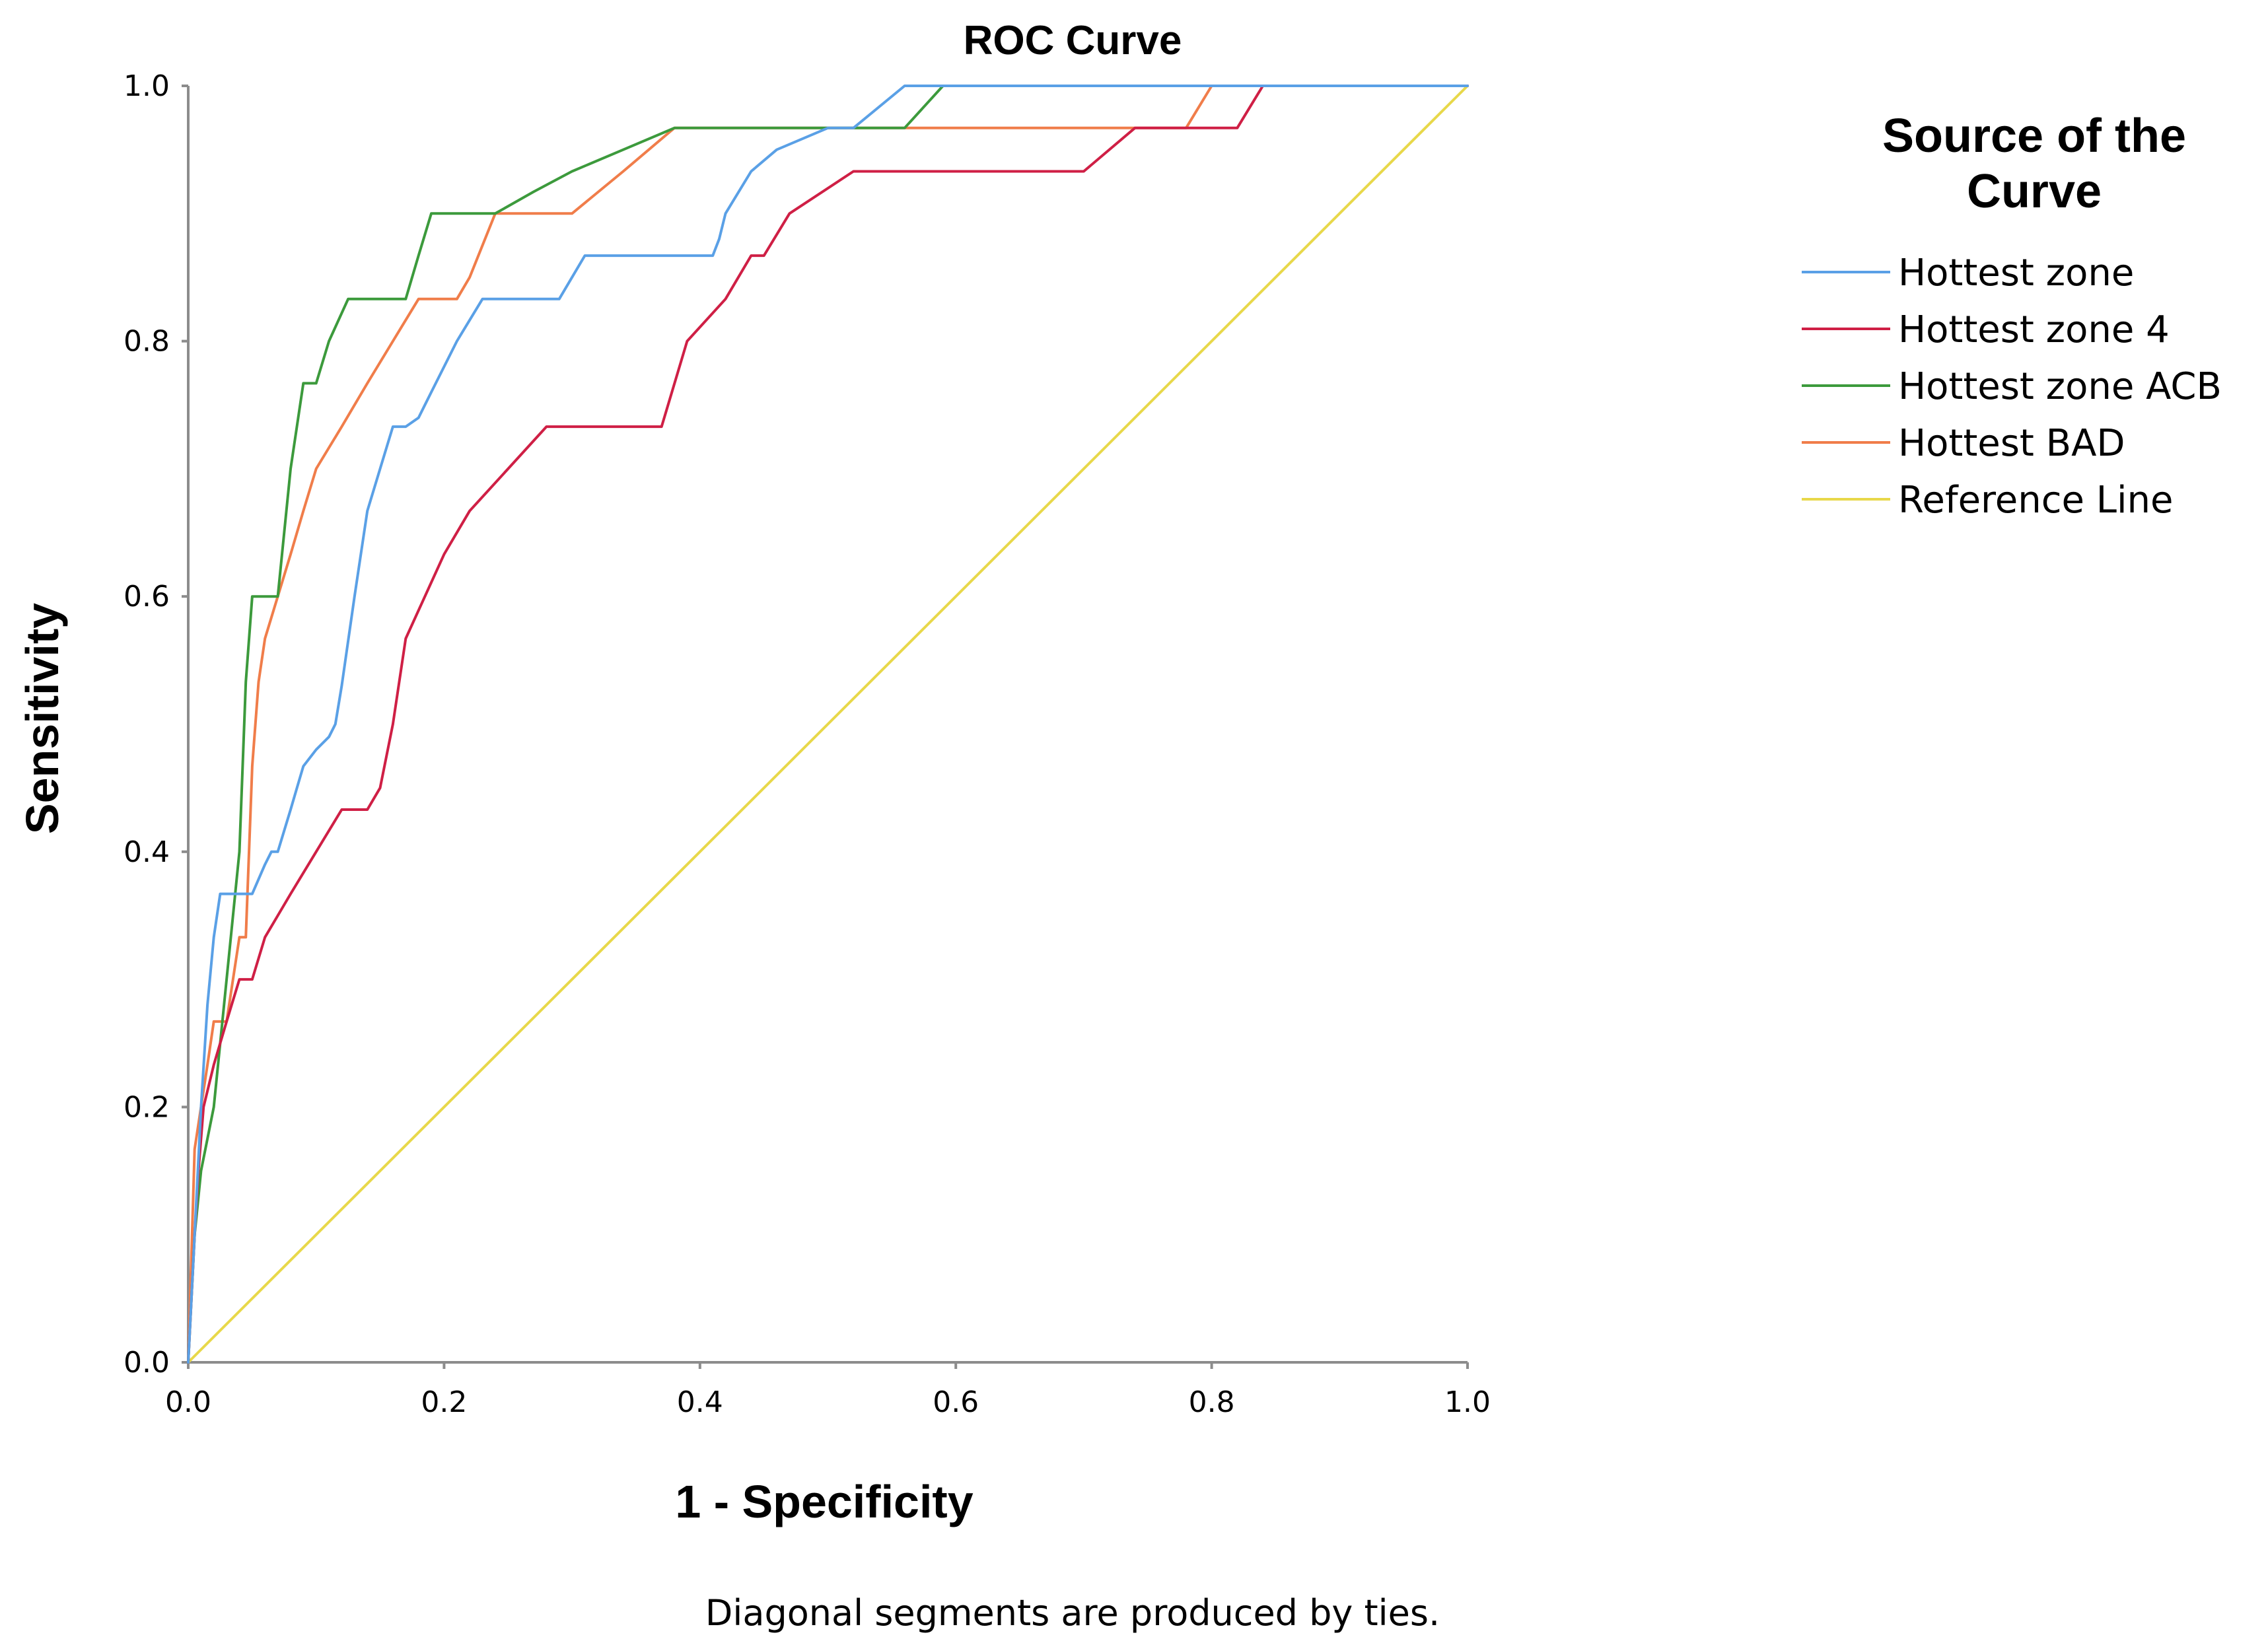 This screenshot has width=2268, height=1641. I want to click on legend-label-hottest-zone-4: Hottest zone 4, so click(2034, 330).